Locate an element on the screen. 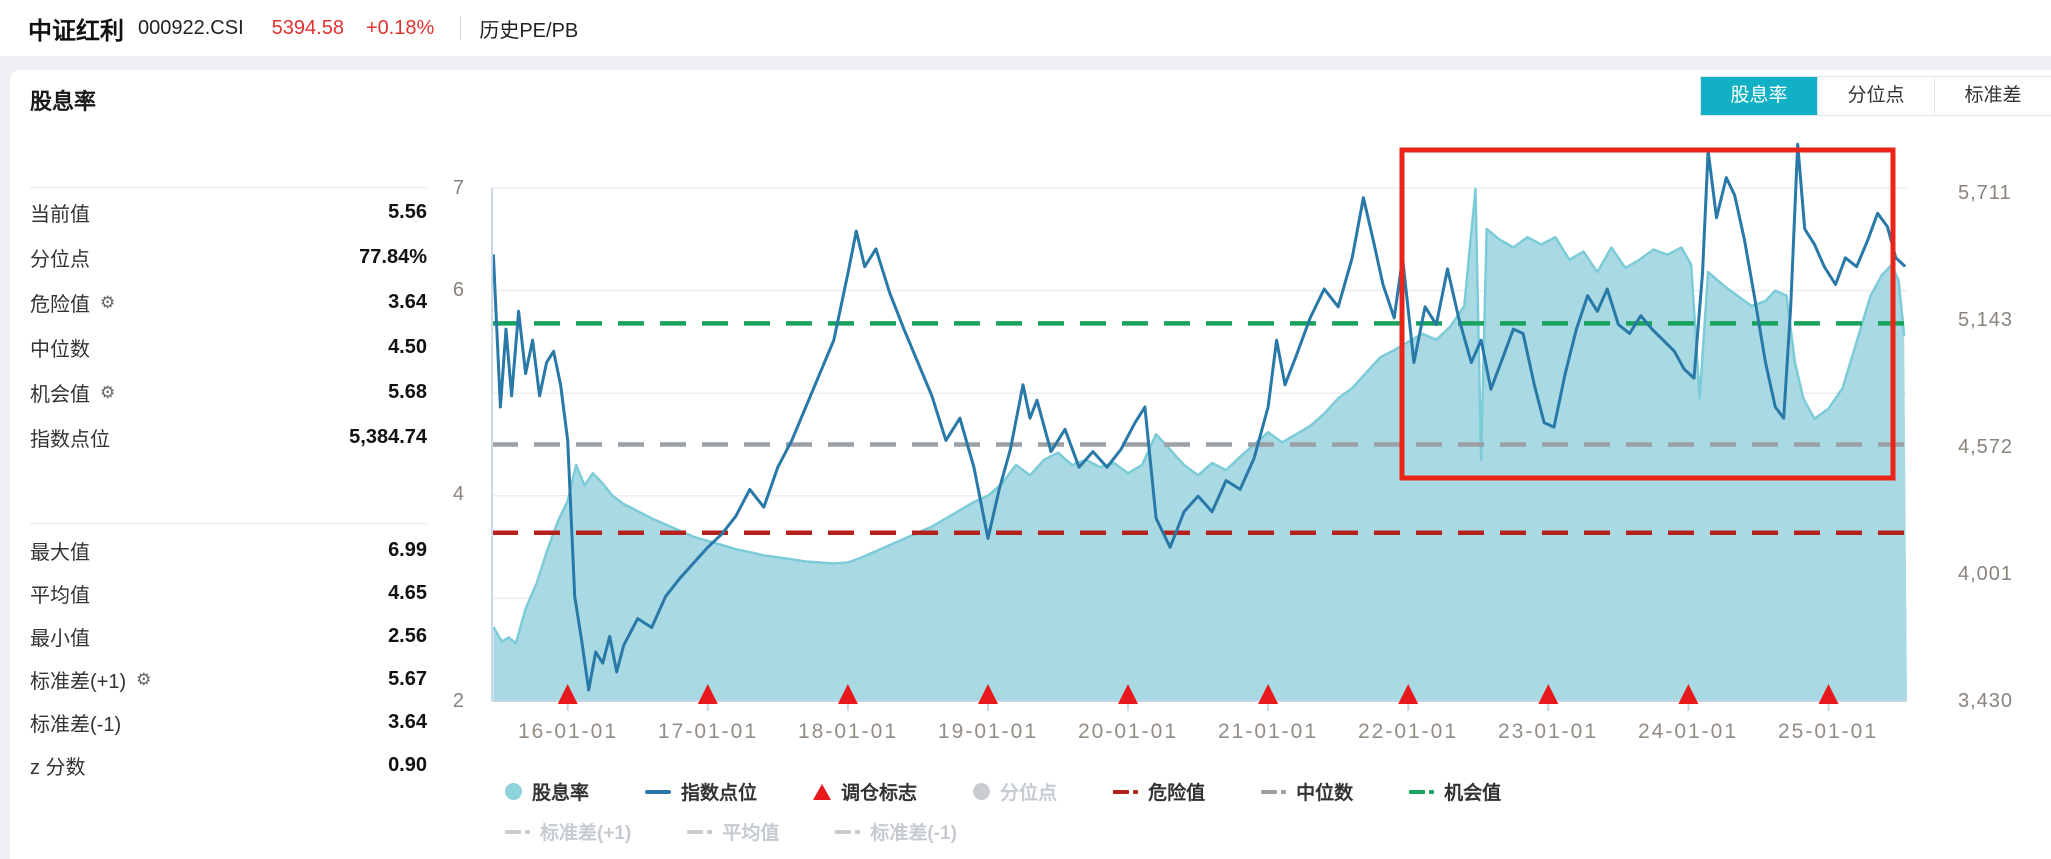 This screenshot has height=859, width=2051. rebalance-markers is located at coordinates (1198, 694).